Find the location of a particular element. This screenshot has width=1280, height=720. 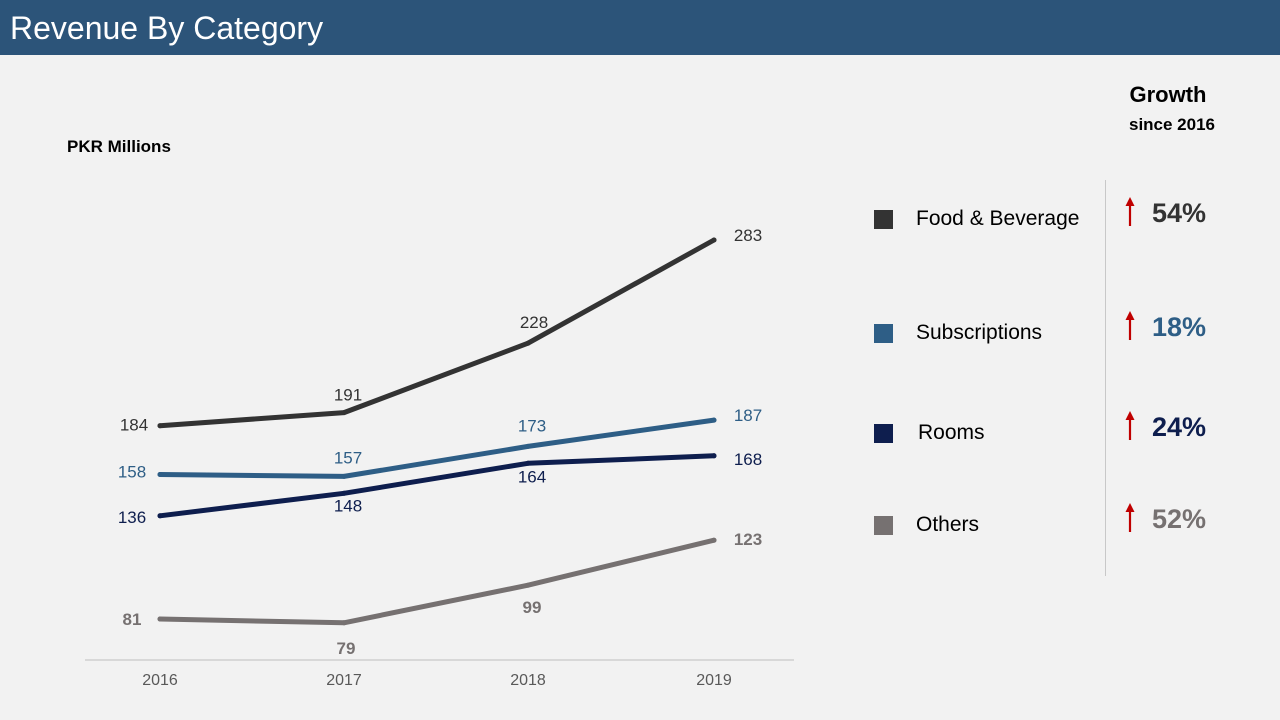

data-label: 168 is located at coordinates (748, 459).